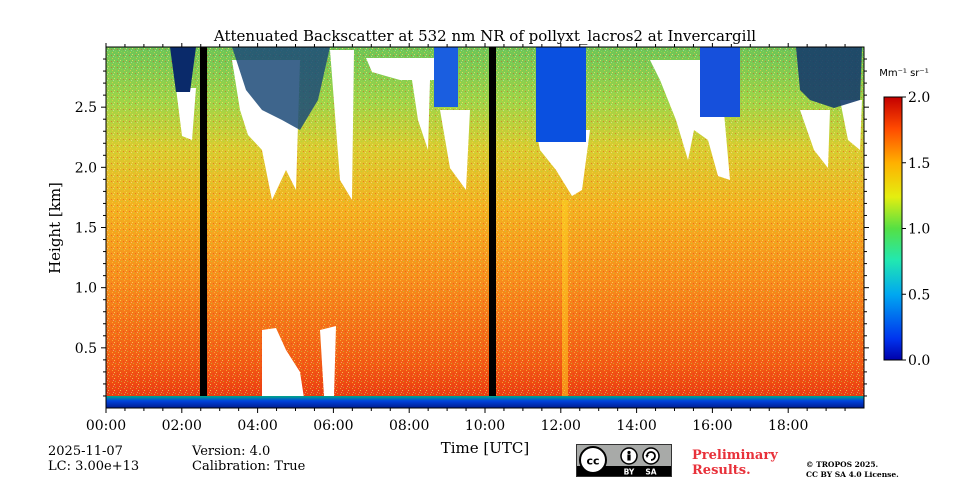 This screenshot has height=480, width=960. I want to click on x-tick-label: 16:00, so click(712, 426).